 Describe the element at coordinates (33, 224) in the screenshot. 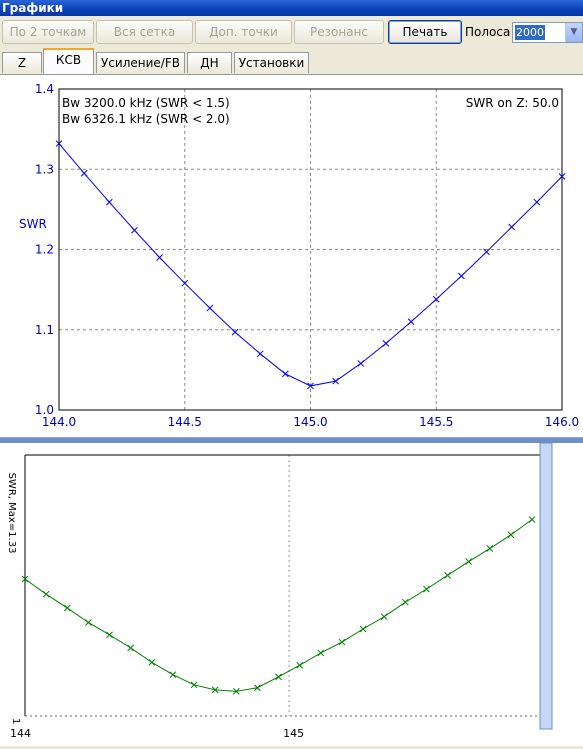

I see `y-axis-label: SWR` at that location.